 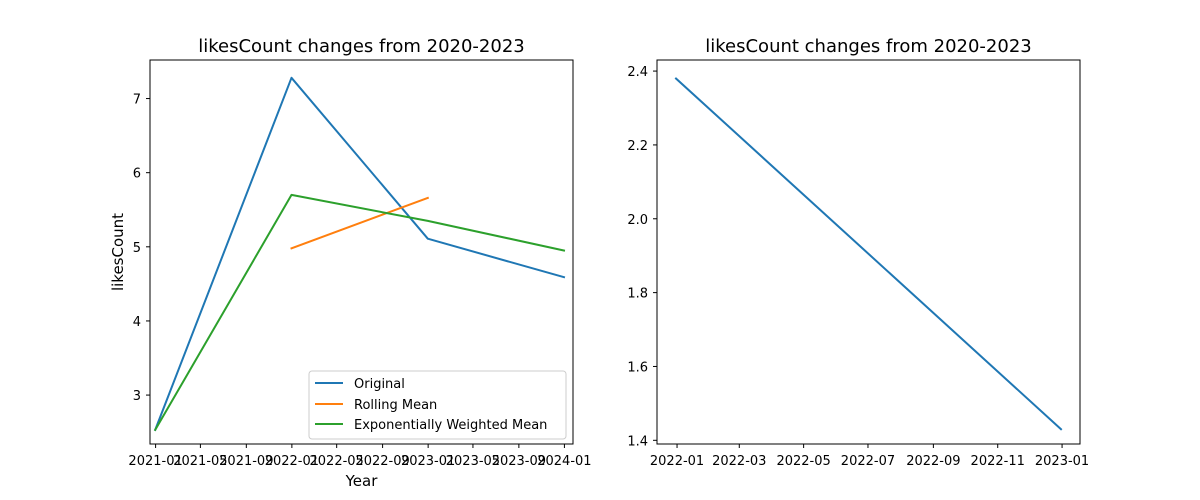 What do you see at coordinates (637, 72) in the screenshot?
I see `y-tick-label: 2.4` at bounding box center [637, 72].